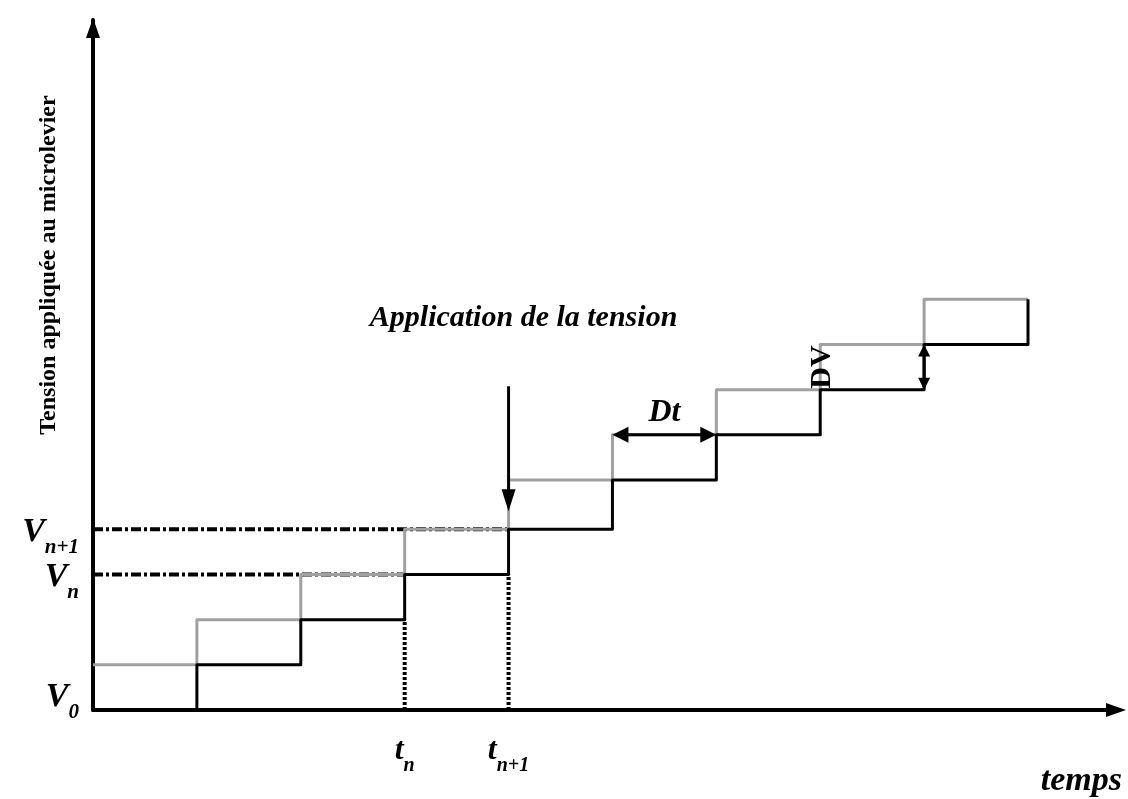 The width and height of the screenshot is (1128, 799). Describe the element at coordinates (664, 409) in the screenshot. I see `annotation: Dt` at that location.